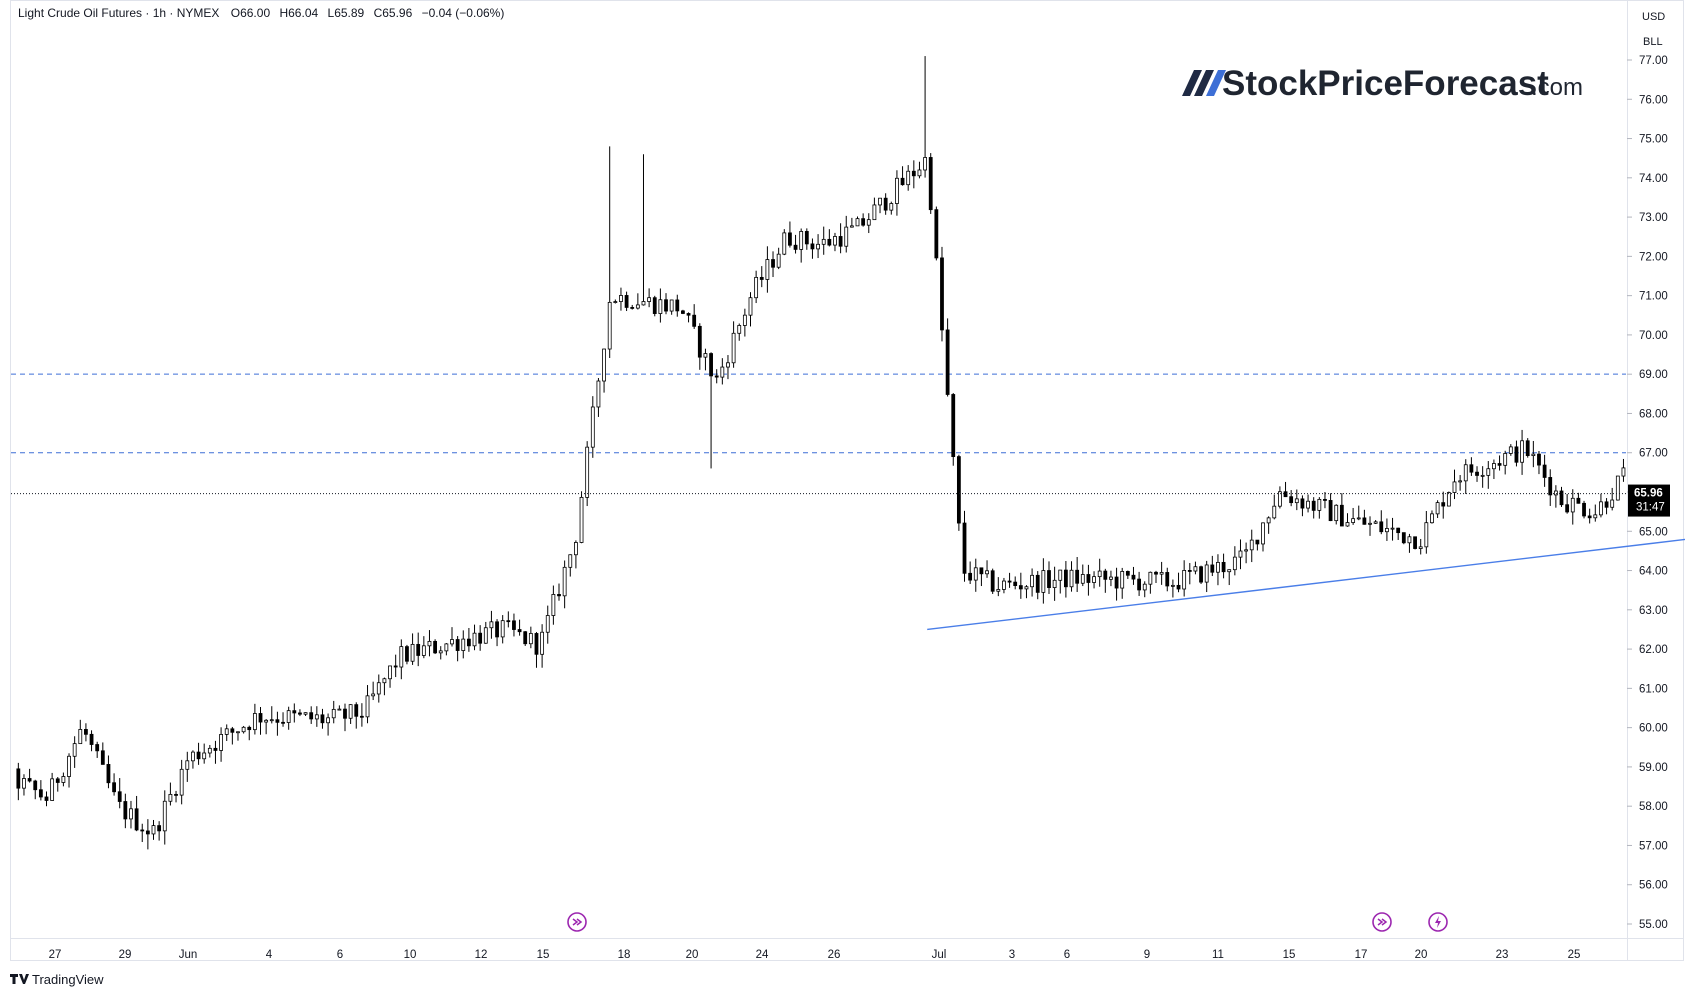  What do you see at coordinates (818, 413) in the screenshot?
I see `horizontal-levels` at bounding box center [818, 413].